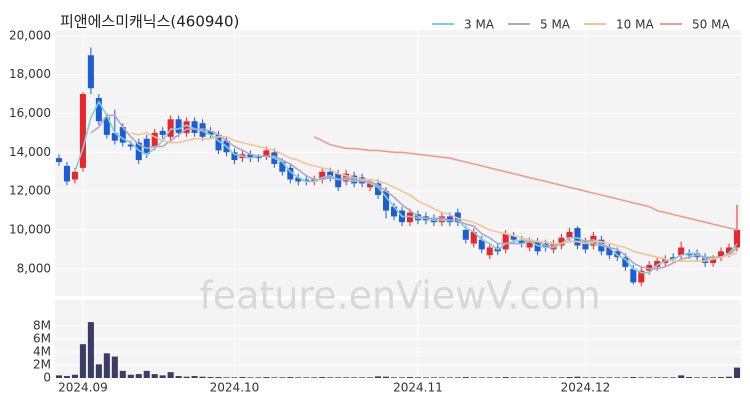 This screenshot has height=400, width=750. Describe the element at coordinates (30, 152) in the screenshot. I see `y-tick-label: 14,000` at that location.